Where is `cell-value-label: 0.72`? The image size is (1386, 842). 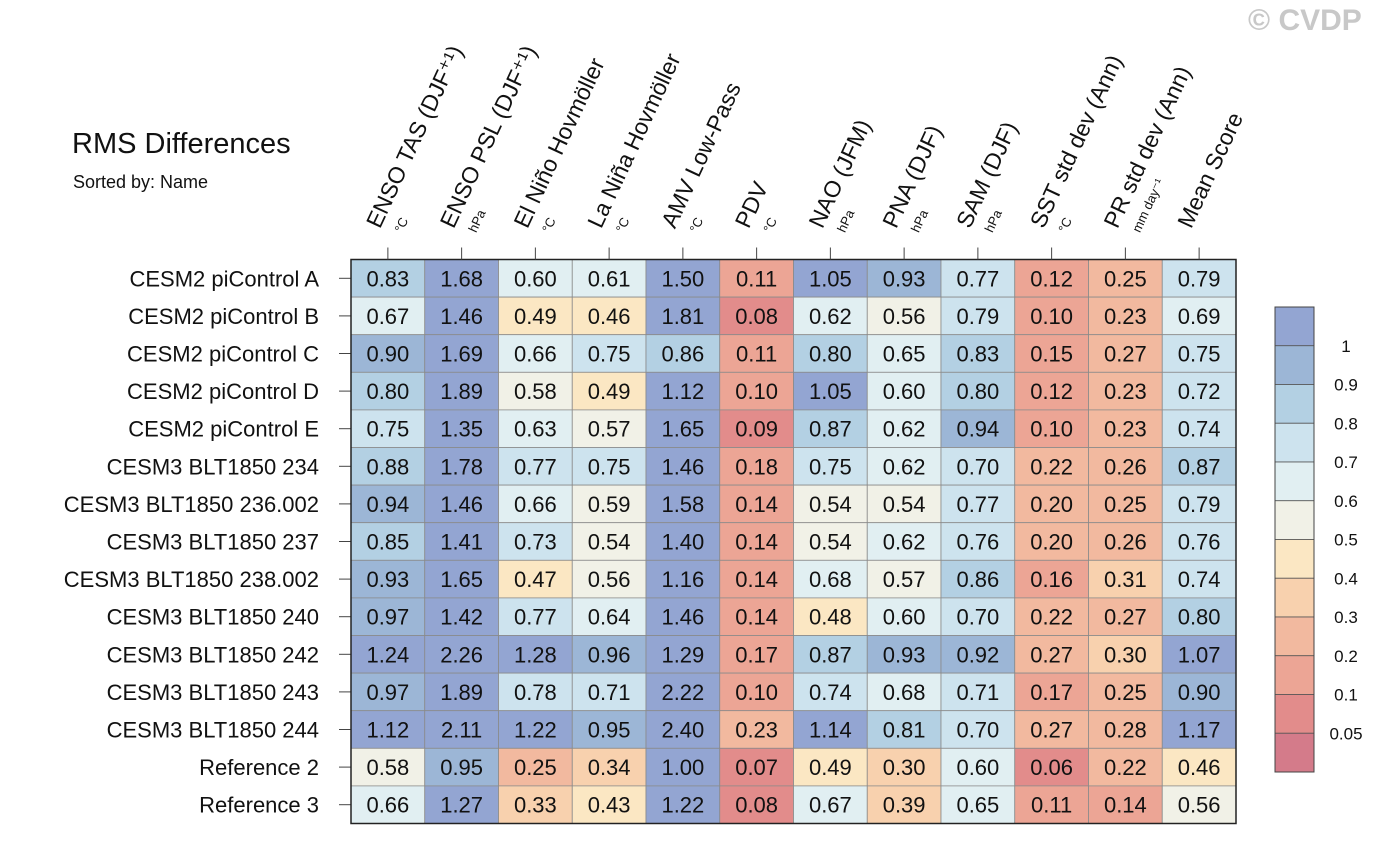 cell-value-label: 0.72 is located at coordinates (1199, 391).